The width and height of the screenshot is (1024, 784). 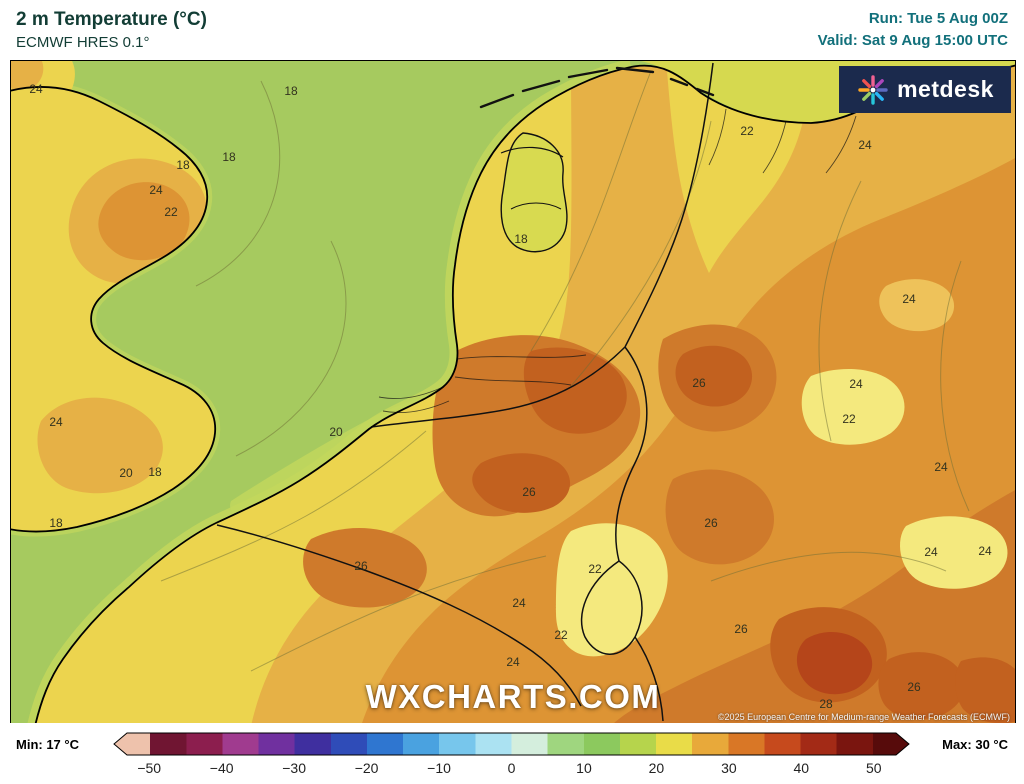 I want to click on corner-land-warm, so click(x=27, y=76).